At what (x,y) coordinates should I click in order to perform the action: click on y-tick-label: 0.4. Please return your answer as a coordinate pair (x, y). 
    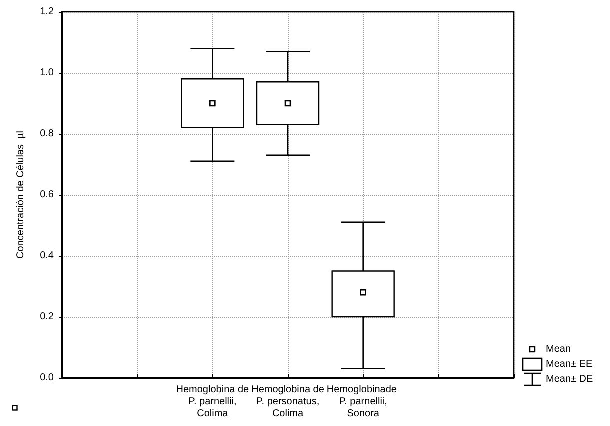
    Looking at the image, I should click on (47, 256).